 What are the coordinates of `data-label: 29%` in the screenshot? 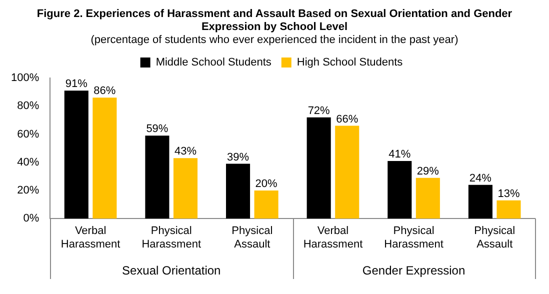 It's located at (428, 171).